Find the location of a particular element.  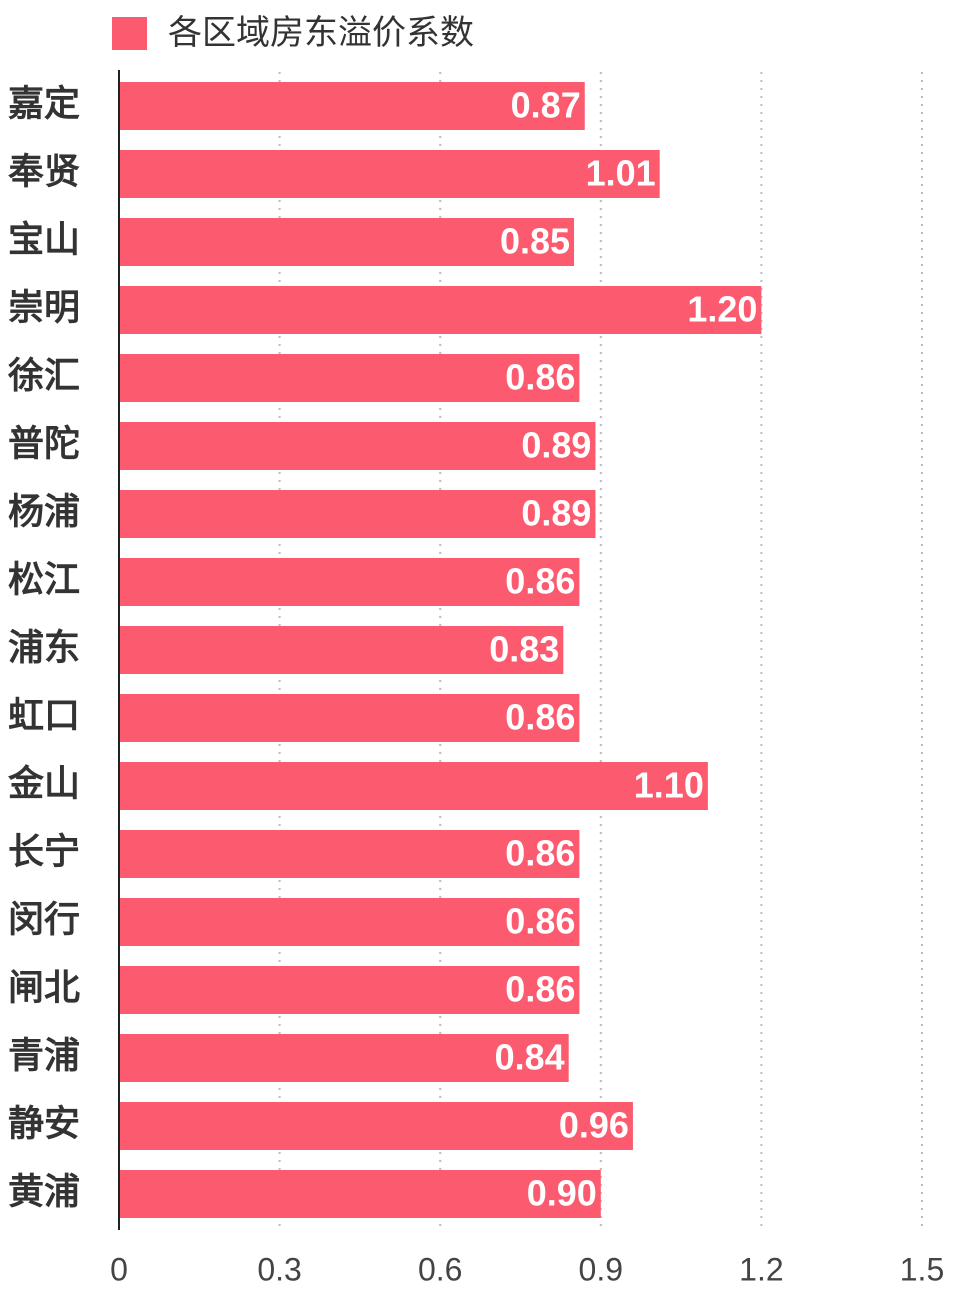

y-tick-label: 黄浦 is located at coordinates (44, 1191).